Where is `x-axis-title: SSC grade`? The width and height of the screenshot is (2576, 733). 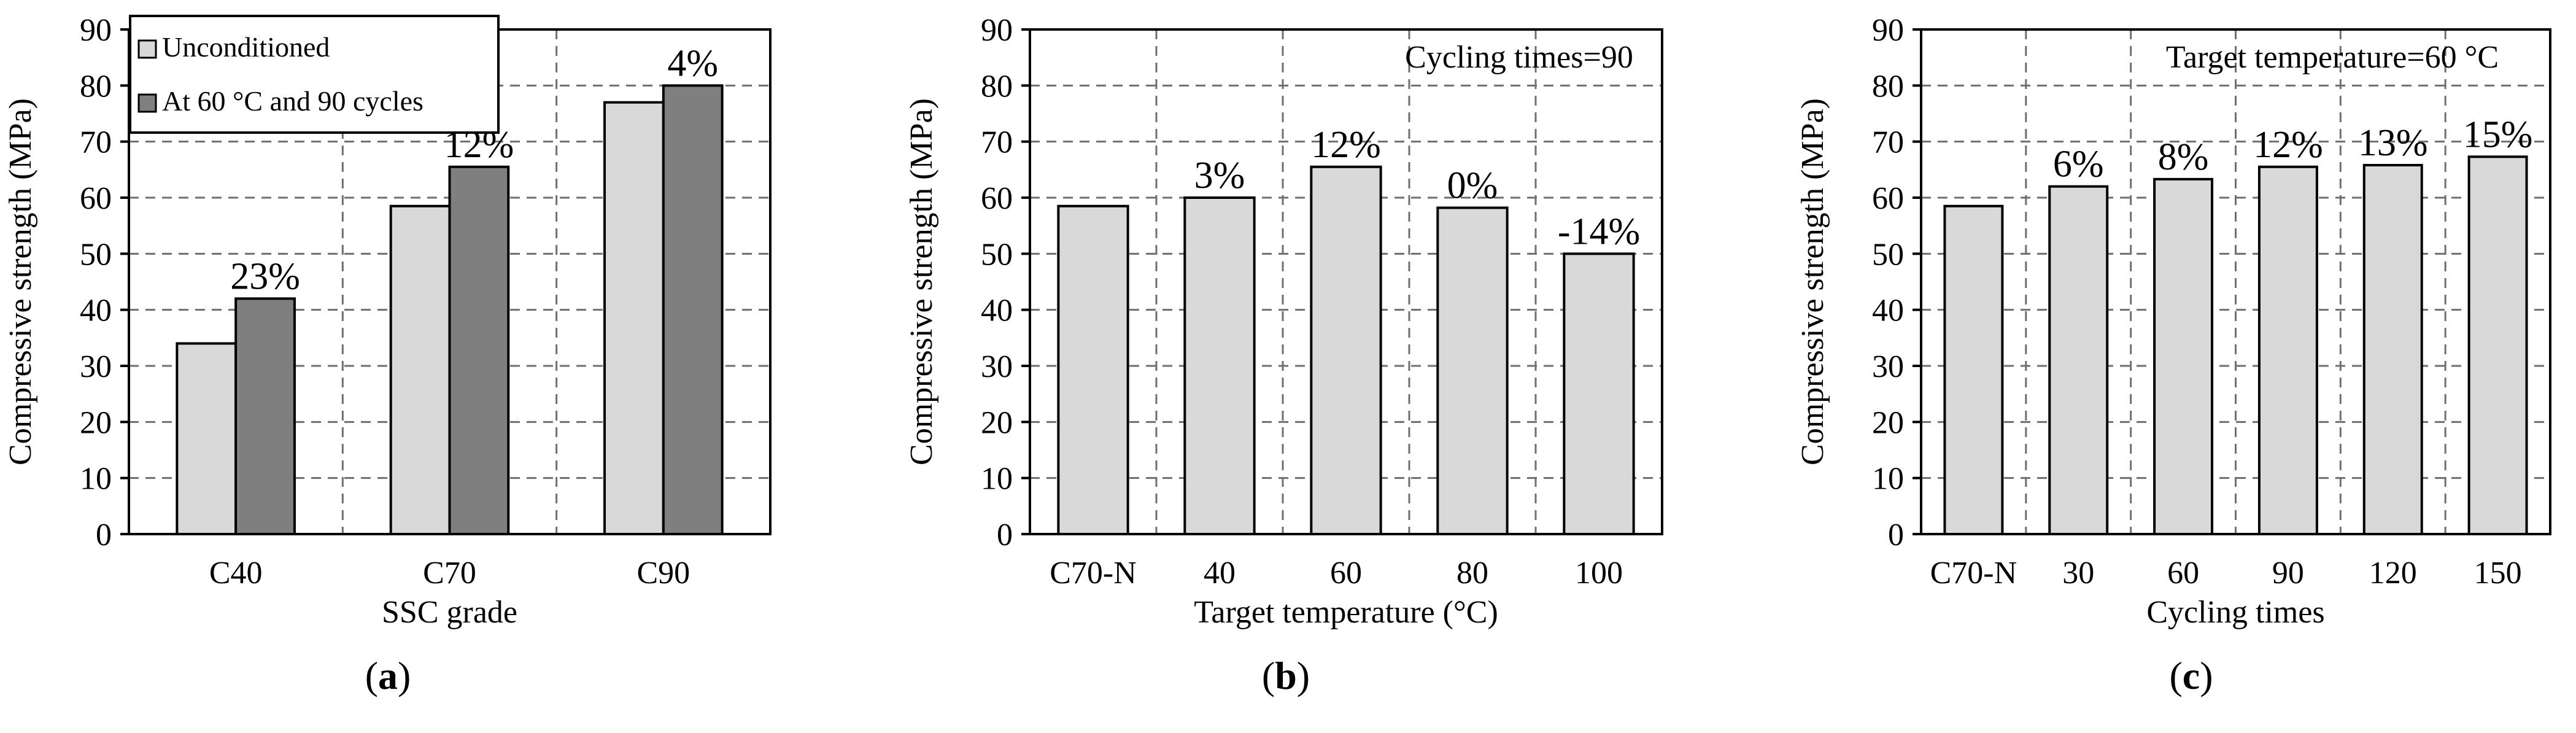 x-axis-title: SSC grade is located at coordinates (449, 612).